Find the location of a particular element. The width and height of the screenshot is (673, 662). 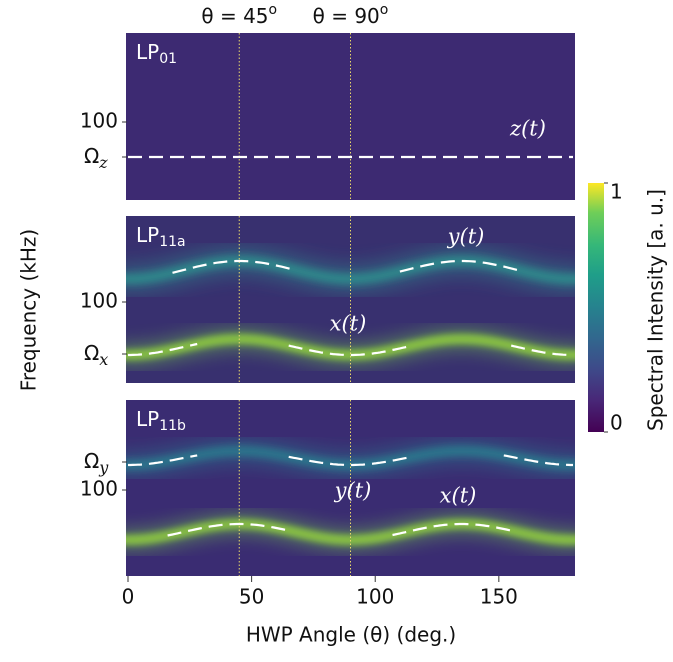

mode-sub: 11b is located at coordinates (172, 426).